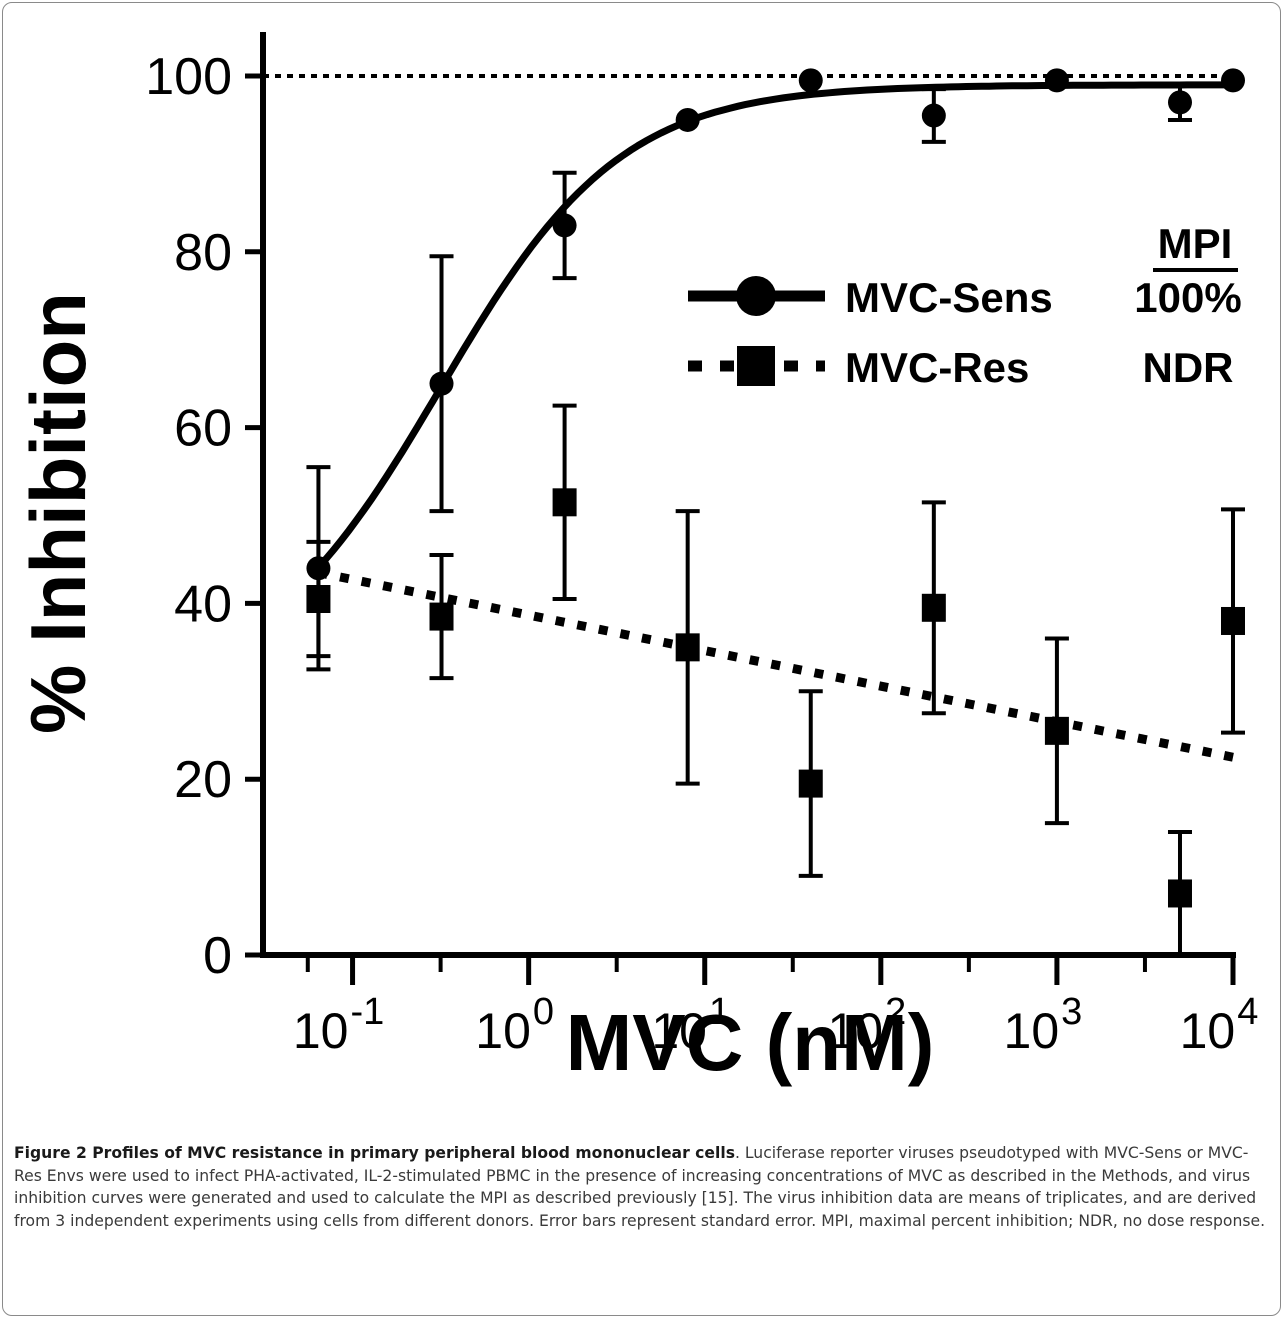 The image size is (1285, 1320). What do you see at coordinates (338, 1025) in the screenshot?
I see `x-tick-label: 10⁻¹` at bounding box center [338, 1025].